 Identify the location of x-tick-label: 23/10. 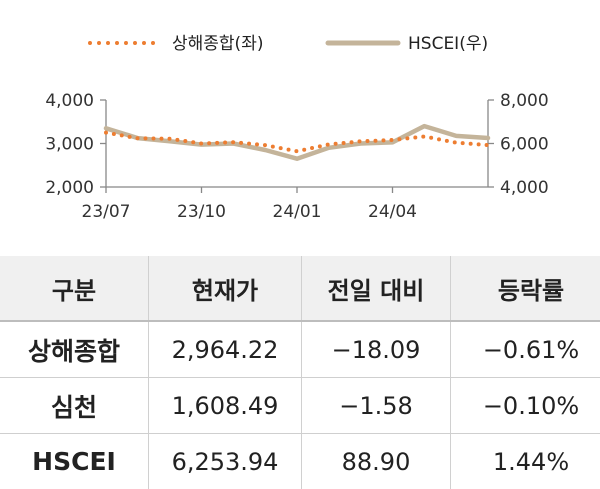
(201, 212).